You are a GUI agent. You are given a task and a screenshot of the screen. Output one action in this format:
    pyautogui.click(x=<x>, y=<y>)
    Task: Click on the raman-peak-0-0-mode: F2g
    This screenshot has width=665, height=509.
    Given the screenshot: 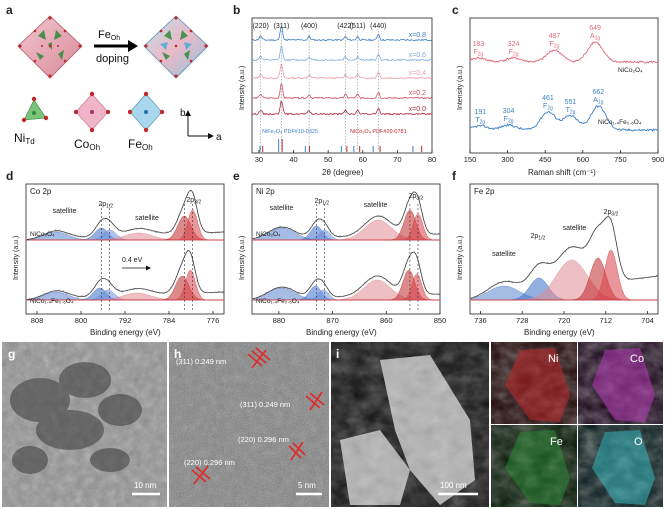 What is the action you would take?
    pyautogui.click(x=478, y=53)
    